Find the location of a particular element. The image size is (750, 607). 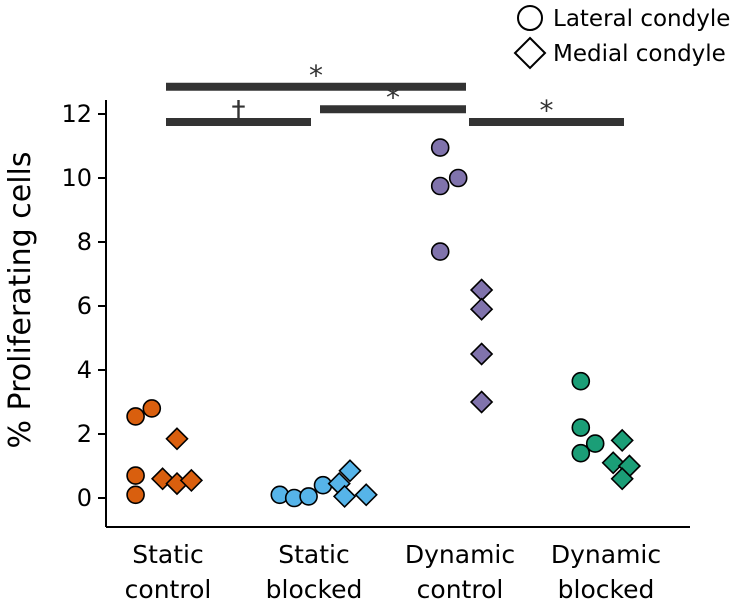

y-tick-label: 0 is located at coordinates (84, 498).